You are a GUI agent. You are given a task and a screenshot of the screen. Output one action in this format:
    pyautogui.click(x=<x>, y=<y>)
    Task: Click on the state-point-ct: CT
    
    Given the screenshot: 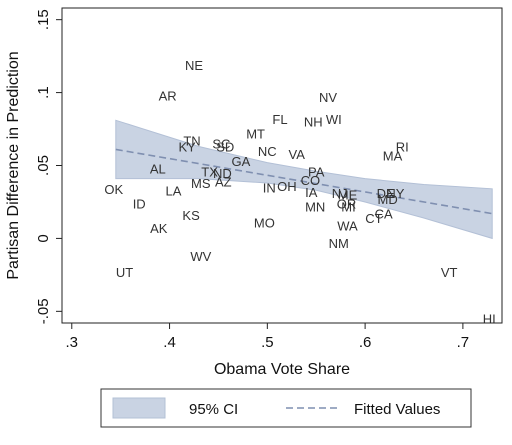 What is the action you would take?
    pyautogui.click(x=373, y=218)
    